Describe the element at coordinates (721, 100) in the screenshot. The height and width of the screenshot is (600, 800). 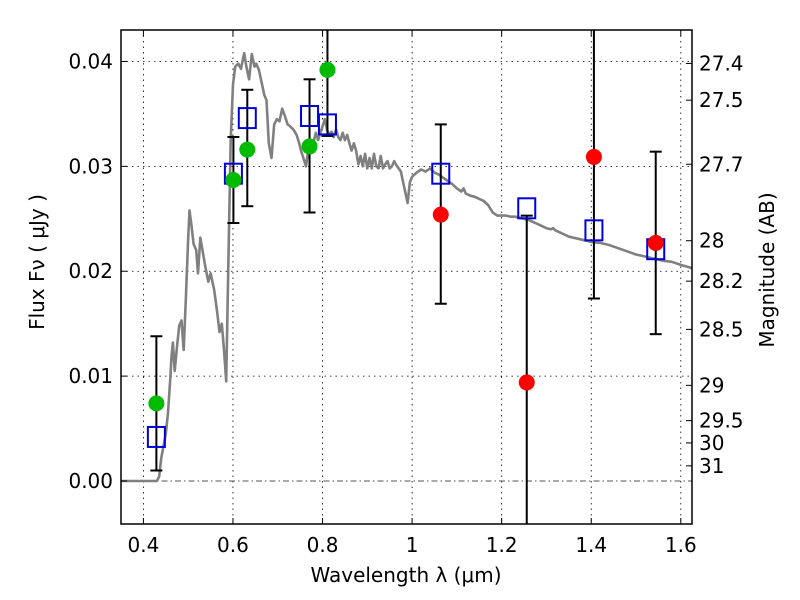
I see `y-right-tick-label: 27.5` at that location.